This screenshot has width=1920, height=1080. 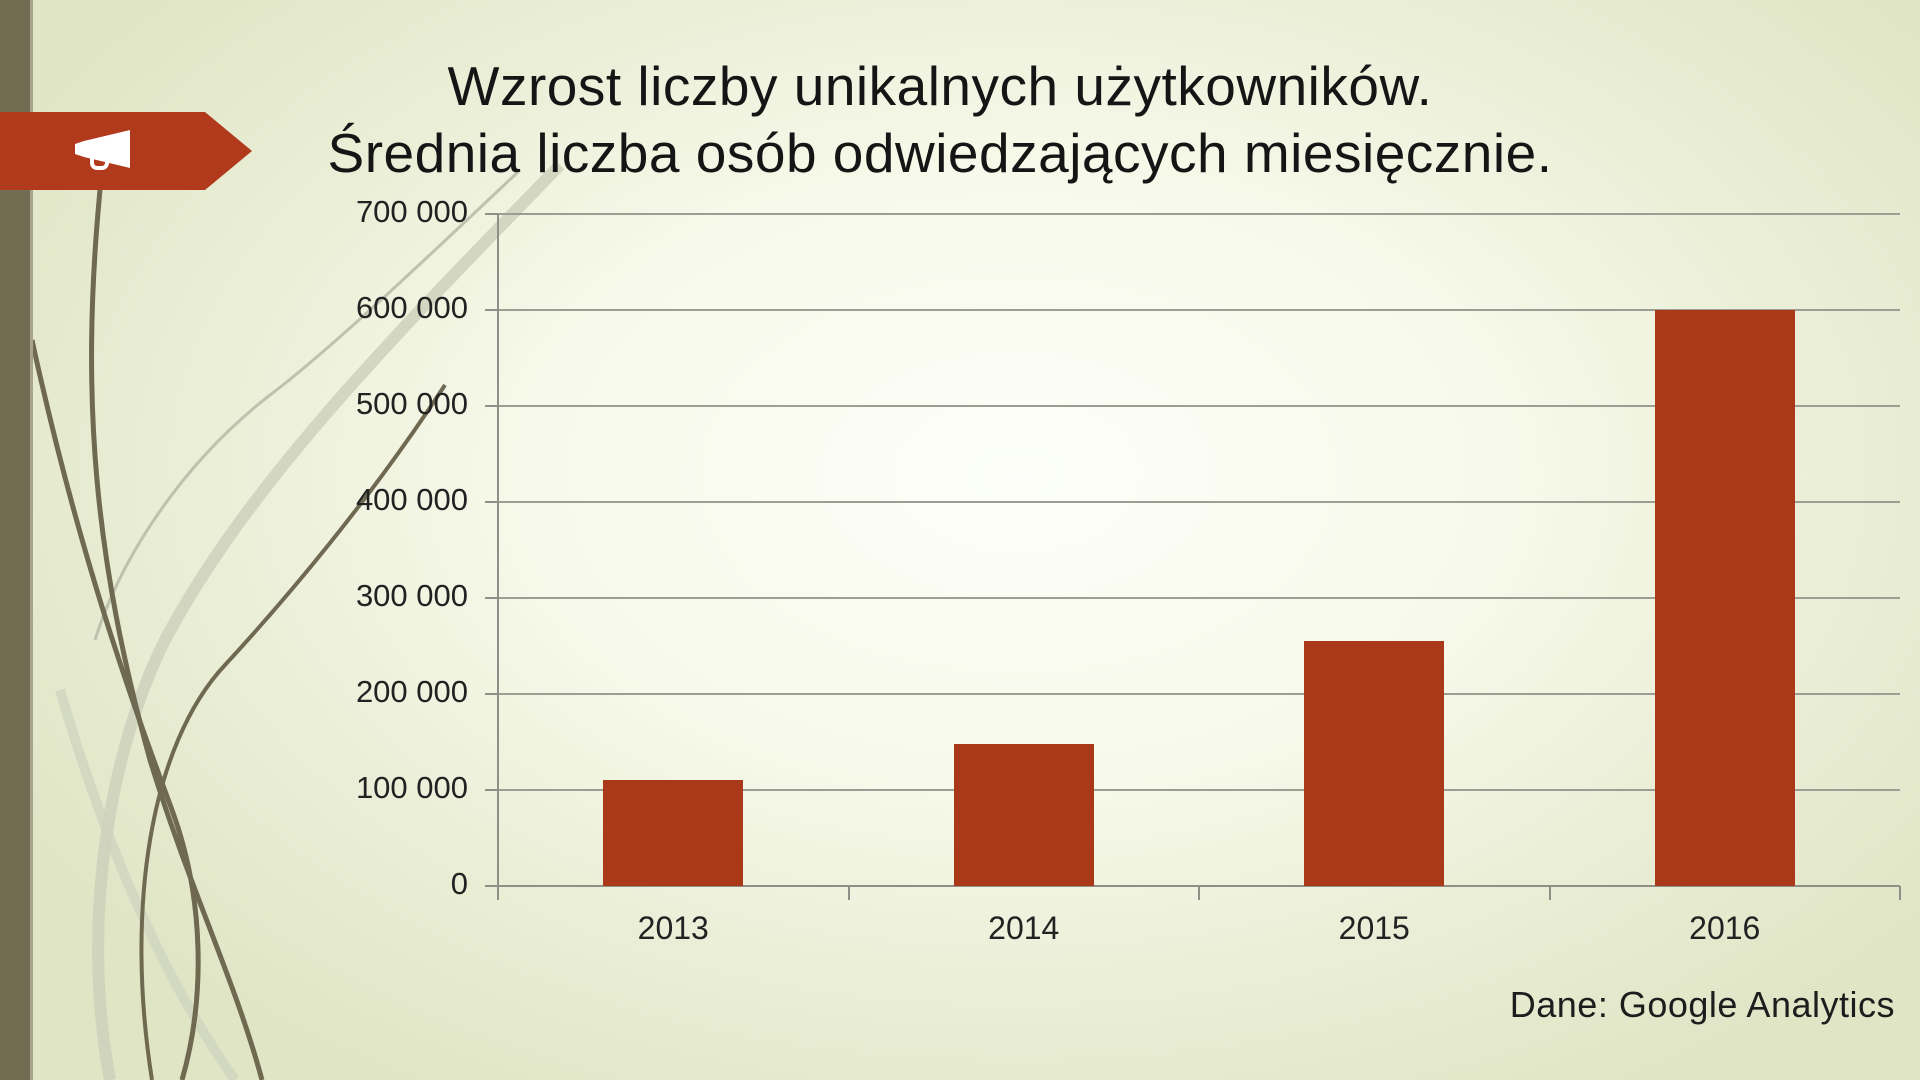 I want to click on y-axis-label: 100 000, so click(x=411, y=787).